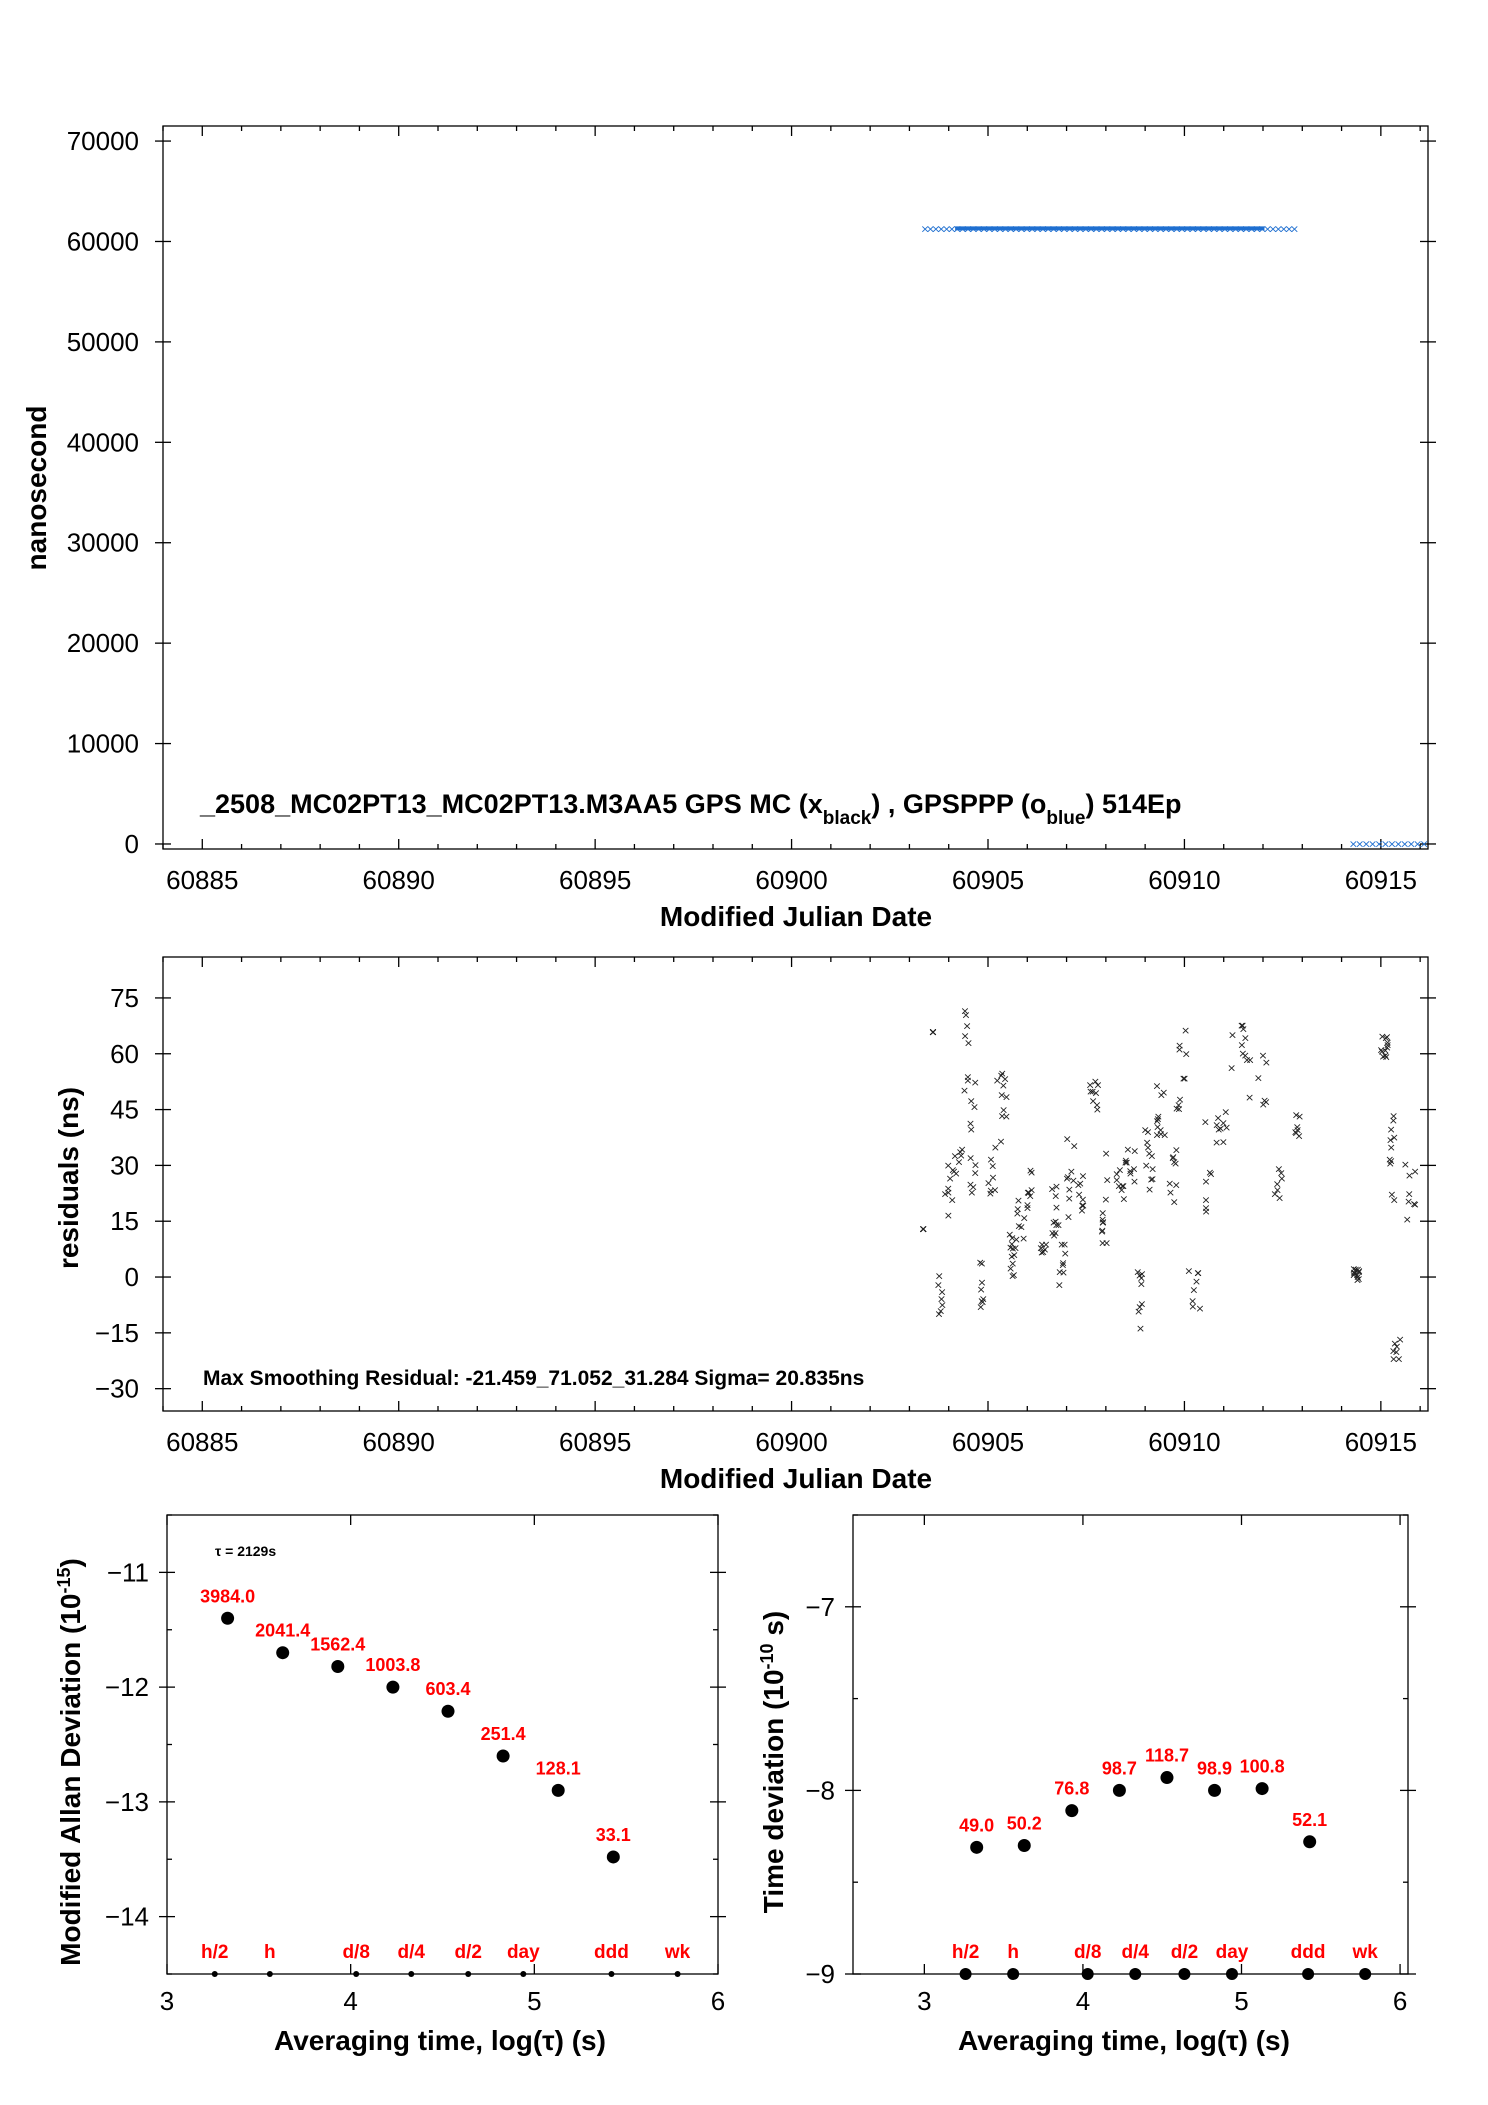 This screenshot has height=2105, width=1488. What do you see at coordinates (117, 1389) in the screenshot?
I see `middle-ytick-label: −30` at bounding box center [117, 1389].